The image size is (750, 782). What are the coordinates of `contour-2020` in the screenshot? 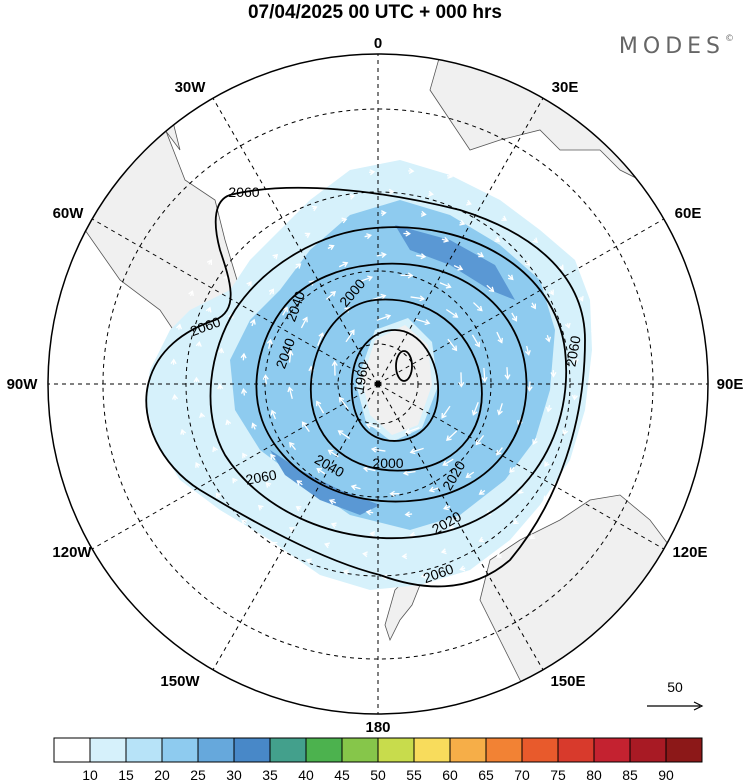 It's located at (391, 382).